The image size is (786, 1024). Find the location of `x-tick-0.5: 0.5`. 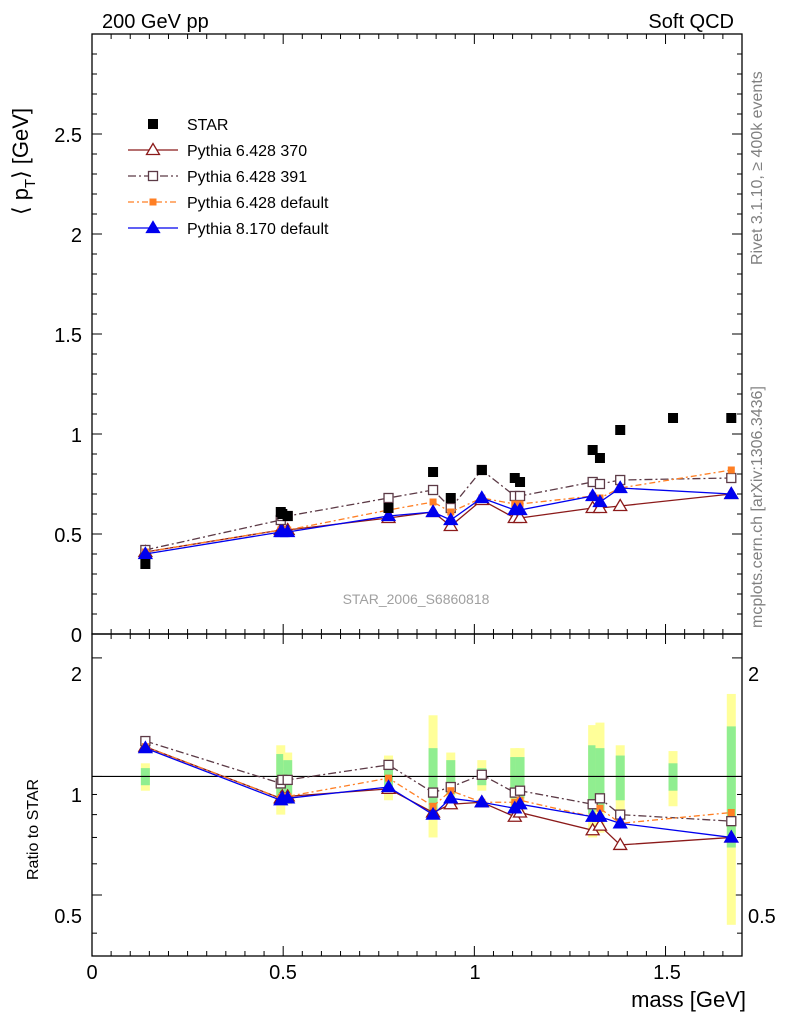

x-tick-0.5: 0.5 is located at coordinates (283, 973).